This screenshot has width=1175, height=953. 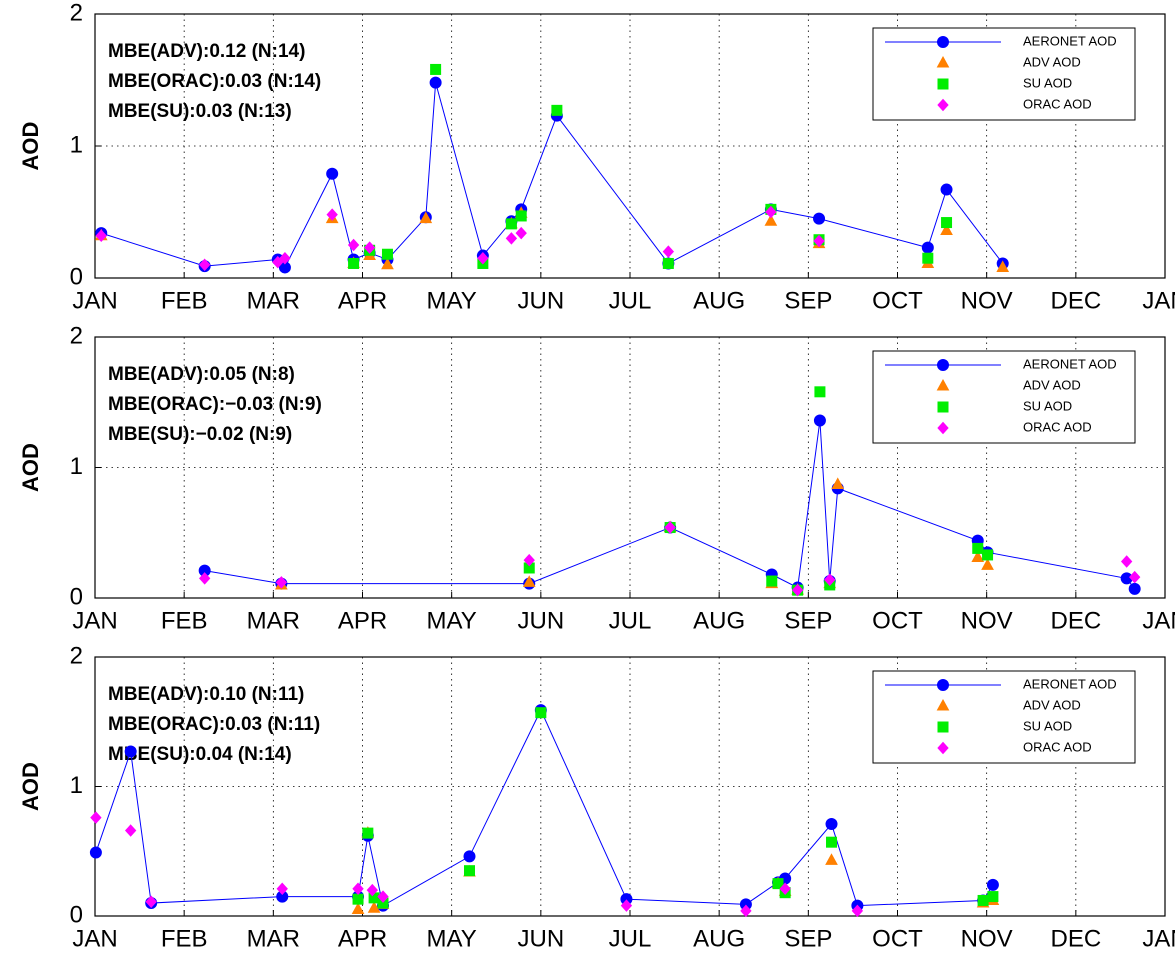 What do you see at coordinates (362, 620) in the screenshot?
I see `x-tick-label: APR` at bounding box center [362, 620].